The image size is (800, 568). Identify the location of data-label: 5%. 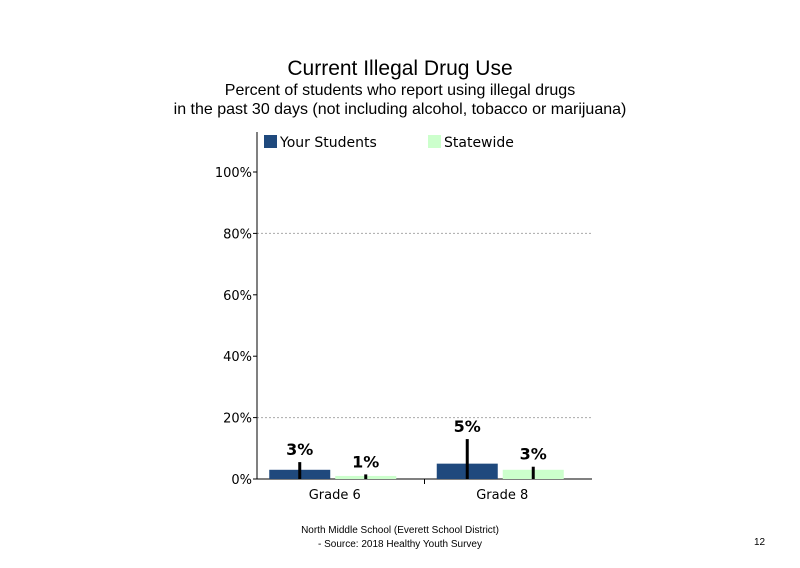
(467, 426).